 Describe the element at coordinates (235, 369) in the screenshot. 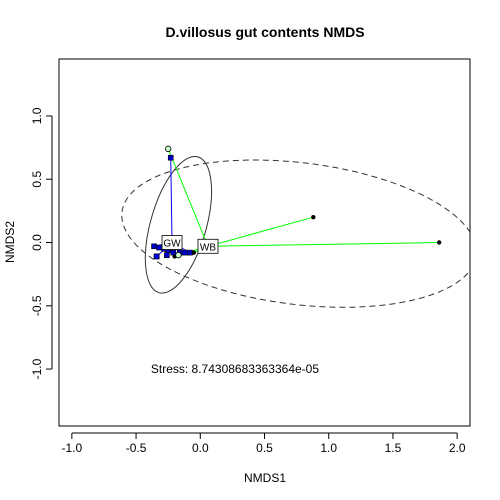

I see `stress-annotation: Stress: 8.74308683363364e-05` at that location.